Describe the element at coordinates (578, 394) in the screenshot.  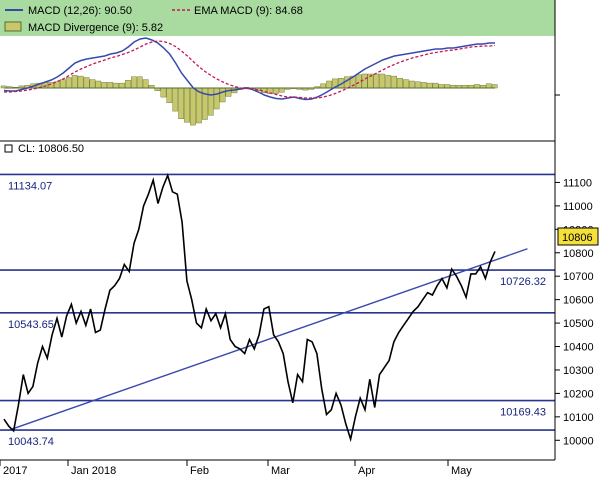
I see `y-tick-label-2: 10200` at that location.